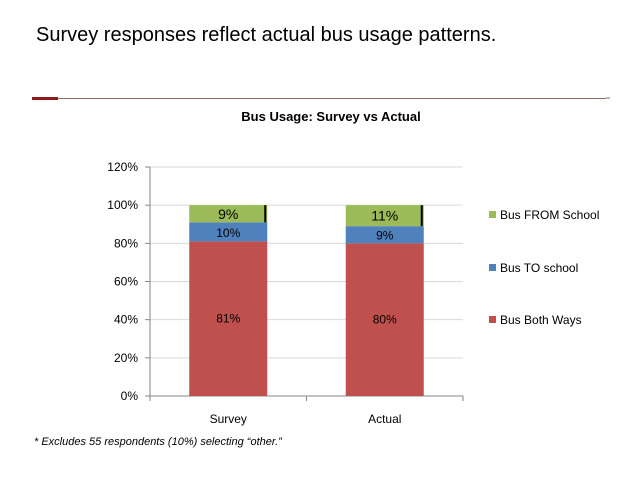 The image size is (638, 478). What do you see at coordinates (126, 358) in the screenshot?
I see `y-tick-label: 20%` at bounding box center [126, 358].